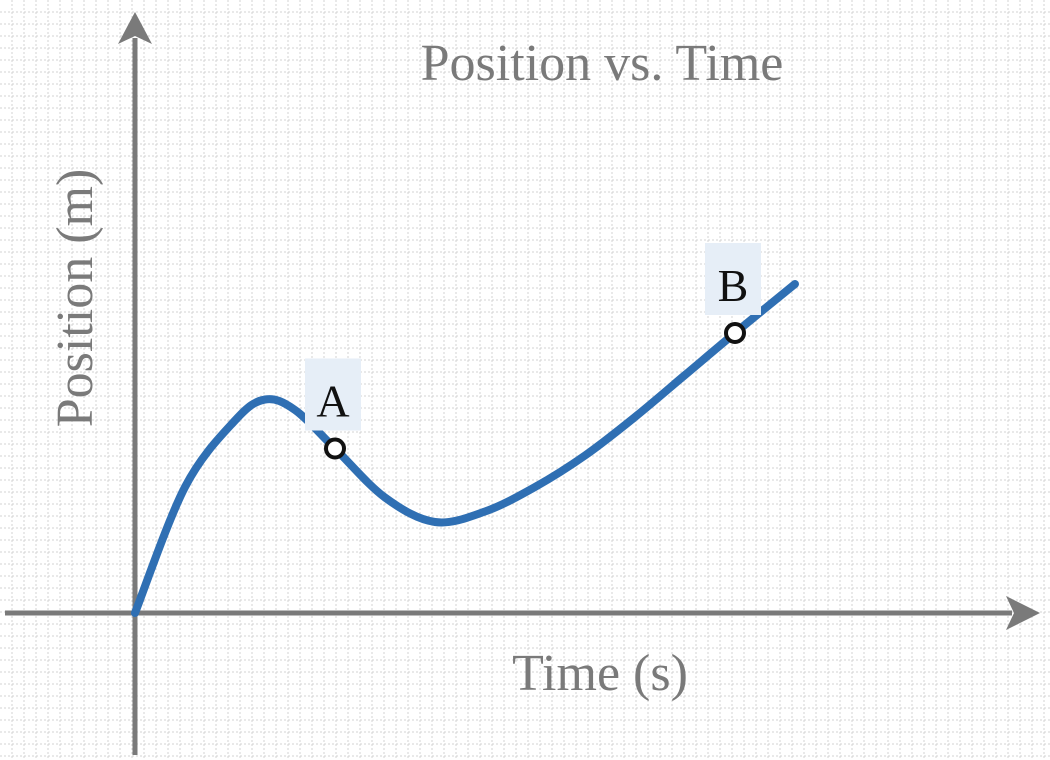  I want to click on y-axis-label: Position (m), so click(75, 298).